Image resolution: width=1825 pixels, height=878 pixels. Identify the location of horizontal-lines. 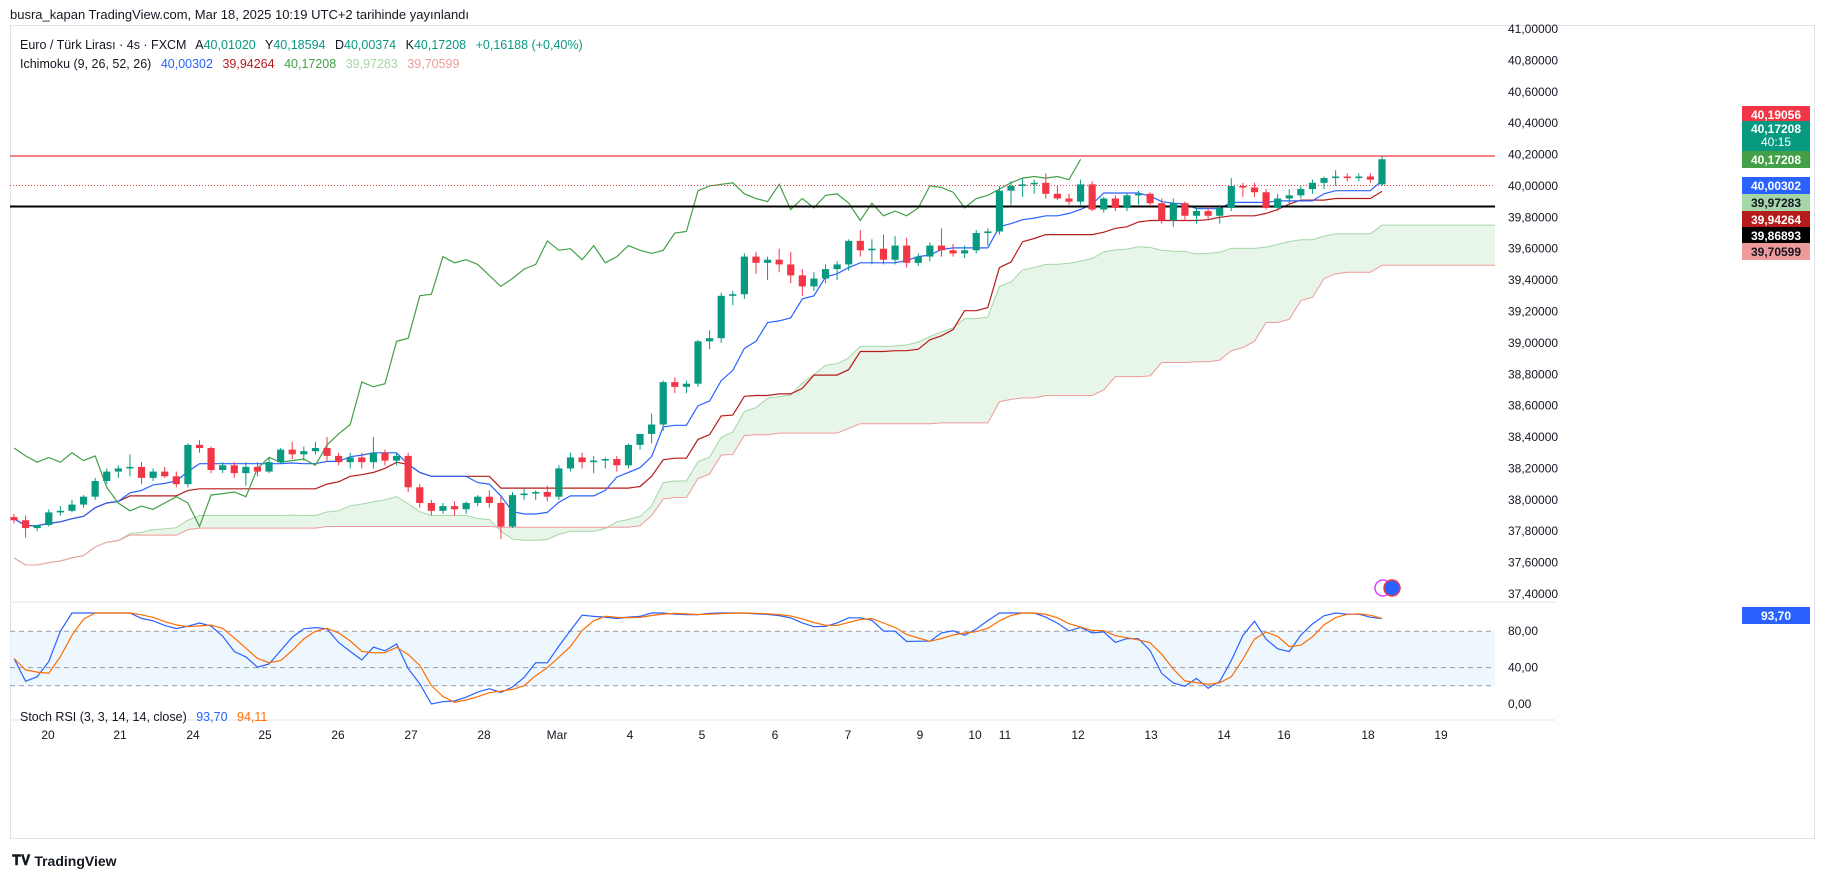
(752, 181).